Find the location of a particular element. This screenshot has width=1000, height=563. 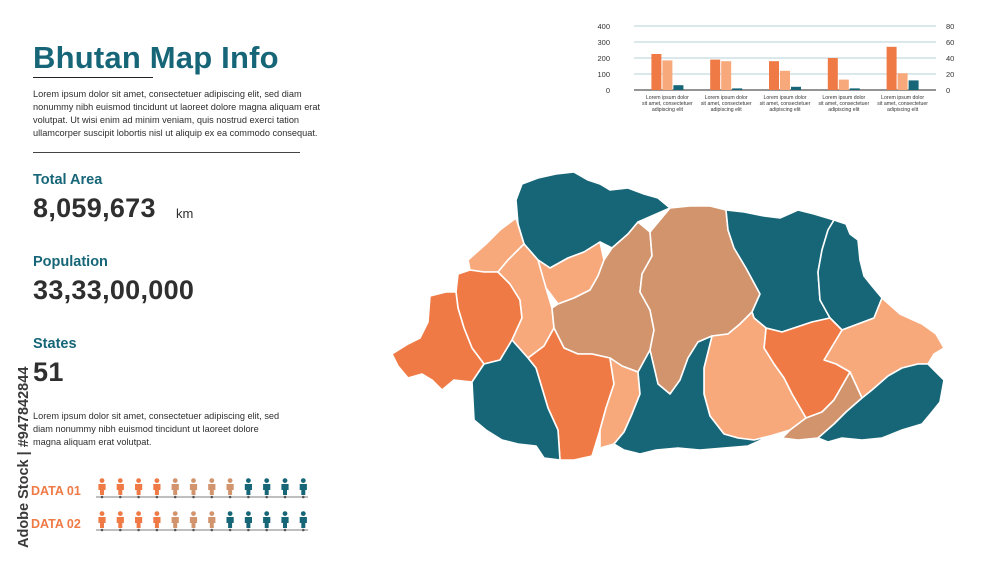

total-area-unit: km is located at coordinates (185, 213).